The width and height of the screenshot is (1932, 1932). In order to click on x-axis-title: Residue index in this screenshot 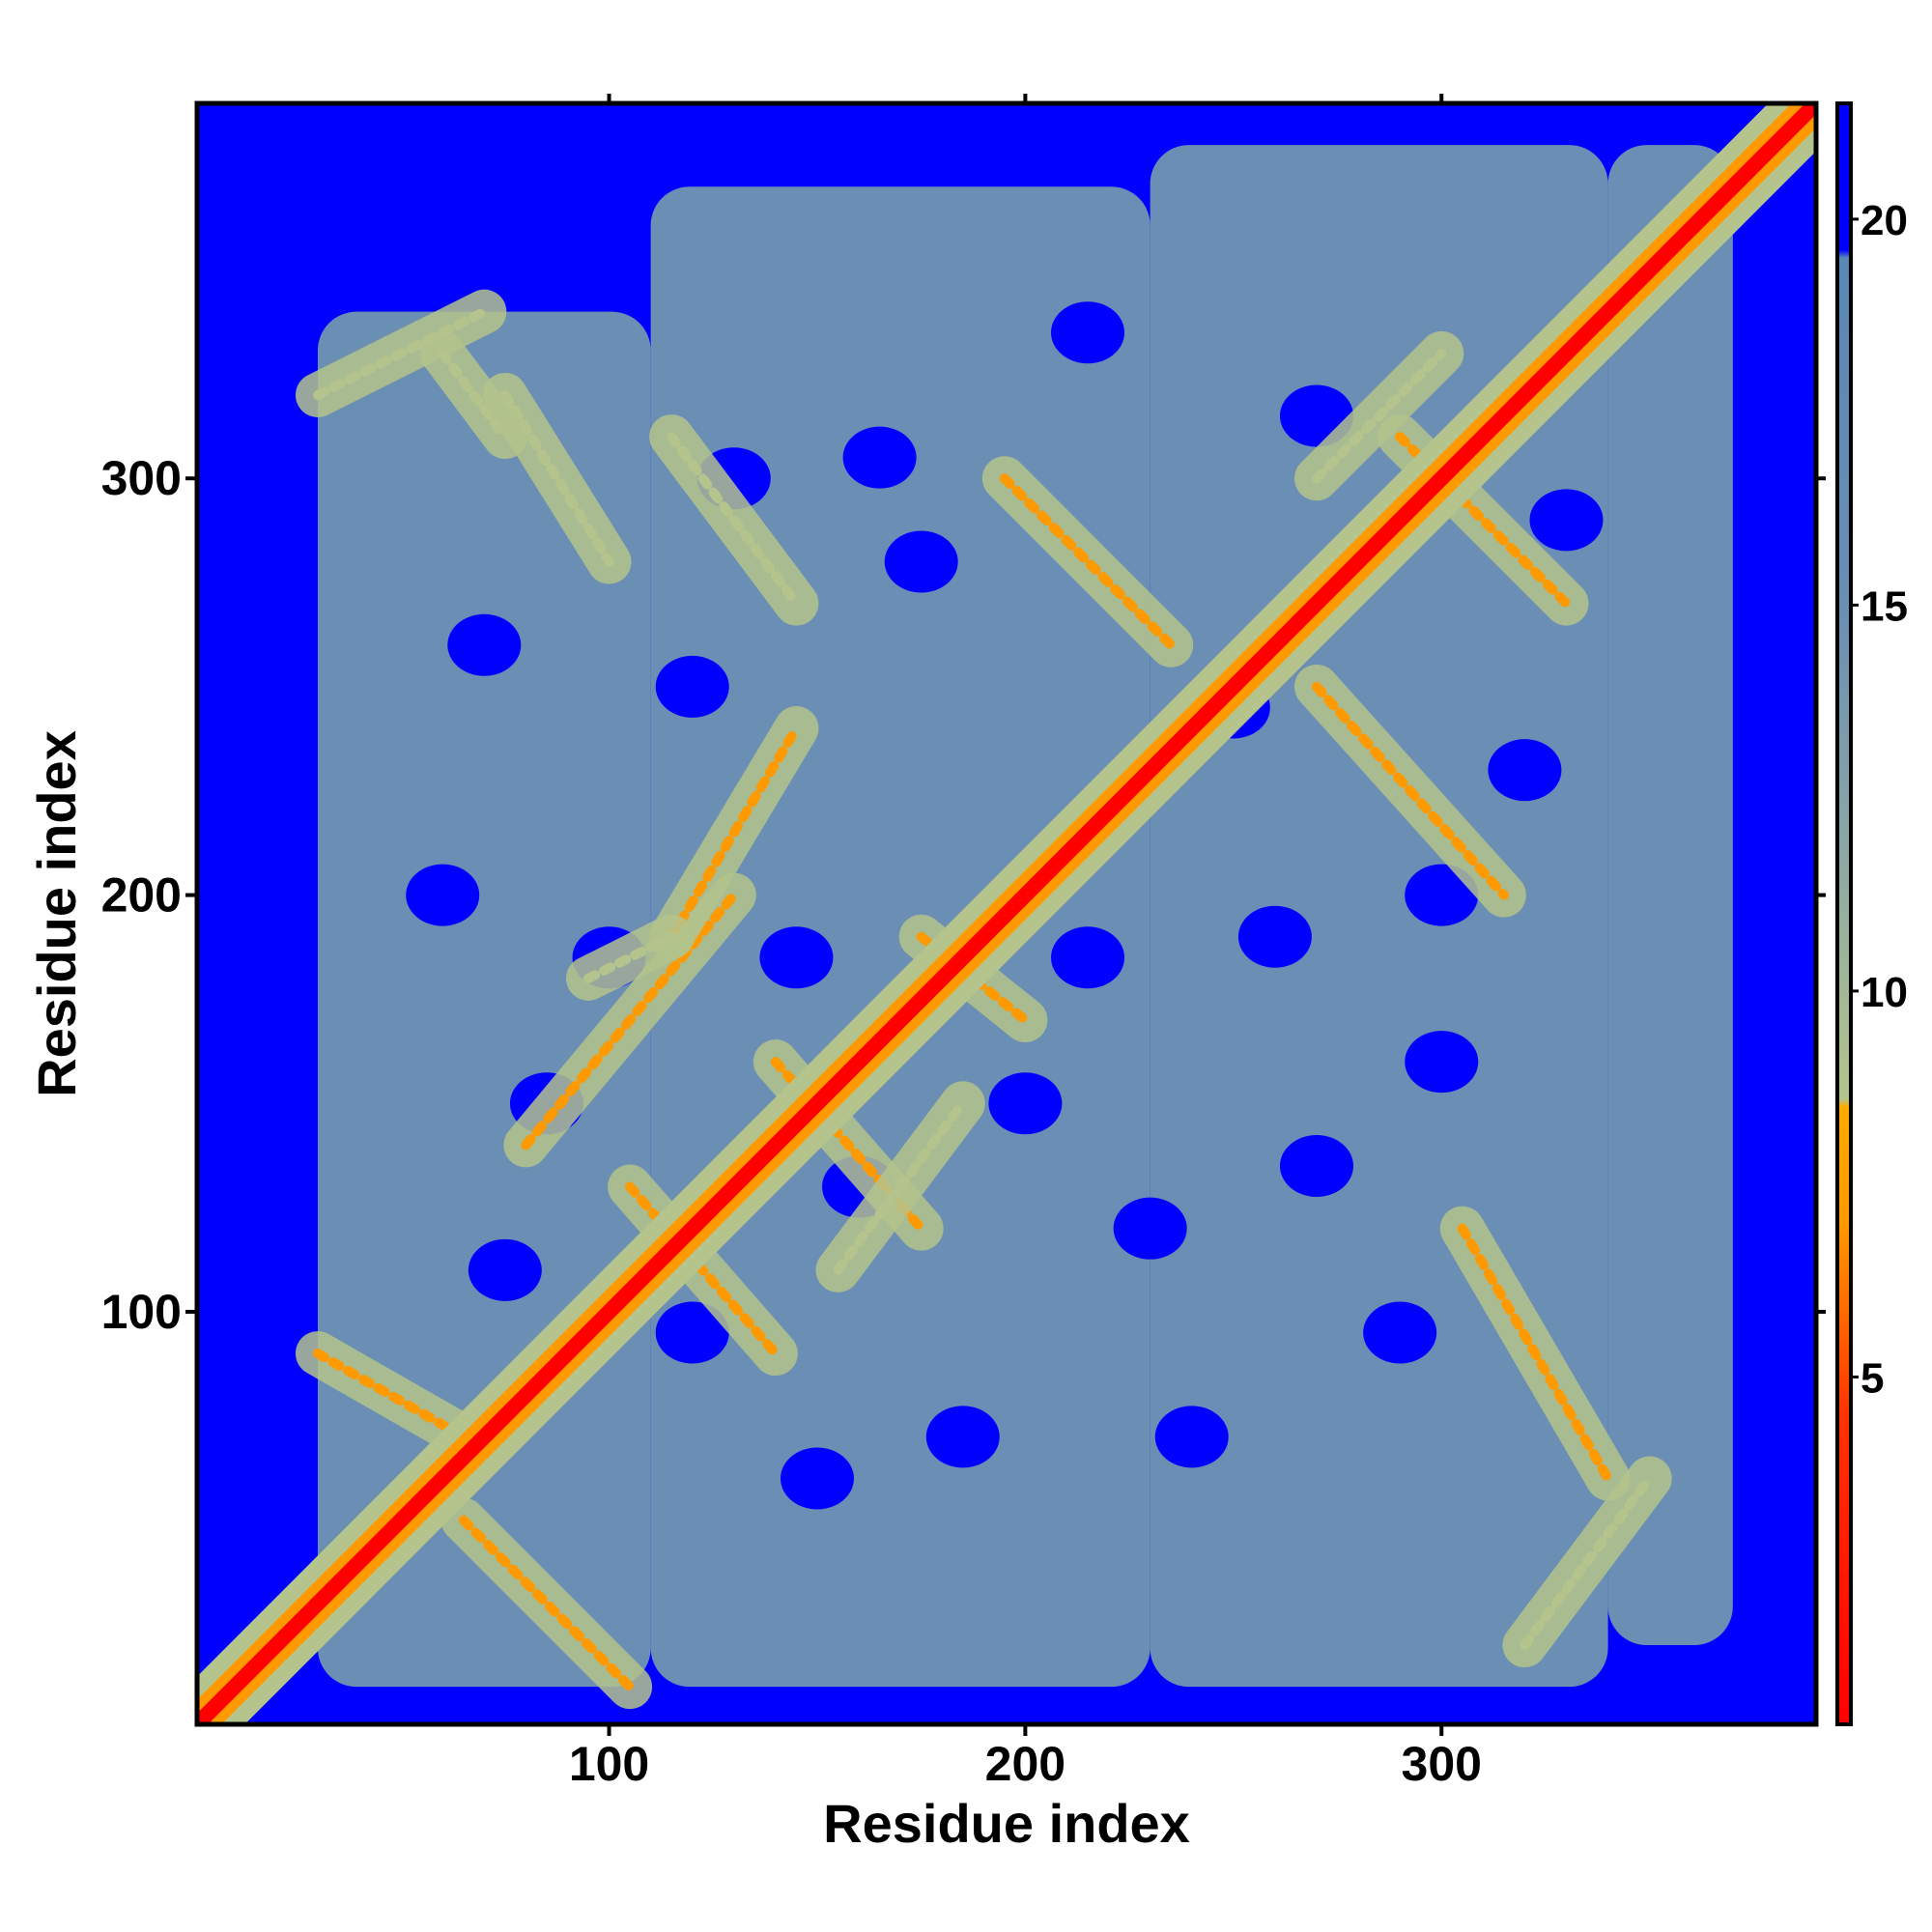, I will do `click(1006, 1823)`.